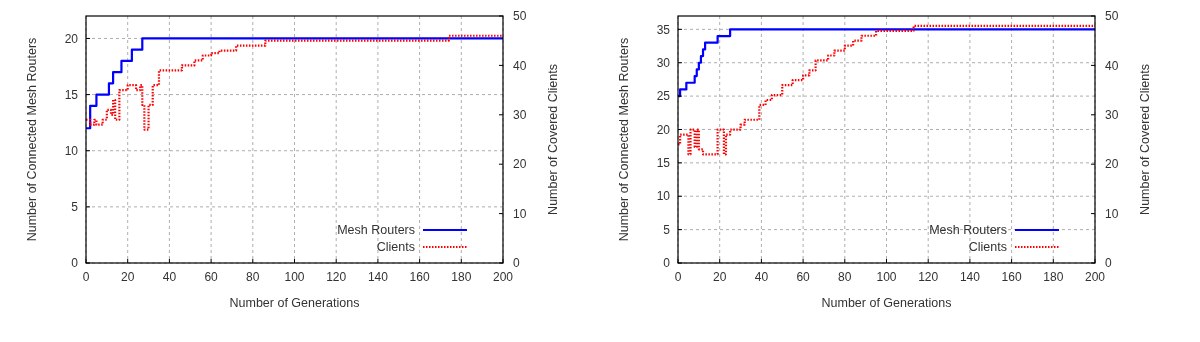 The height and width of the screenshot is (342, 1200). What do you see at coordinates (663, 62) in the screenshot?
I see `y-tick-label: 30` at bounding box center [663, 62].